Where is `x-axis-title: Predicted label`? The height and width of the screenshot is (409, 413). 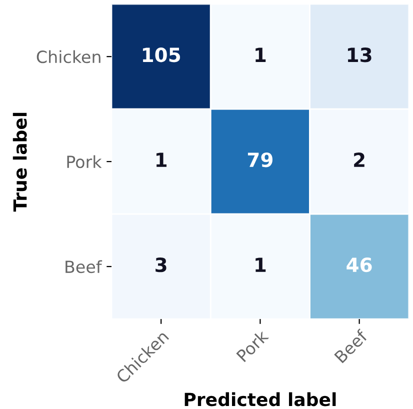
x-axis-title: Predicted label is located at coordinates (260, 399).